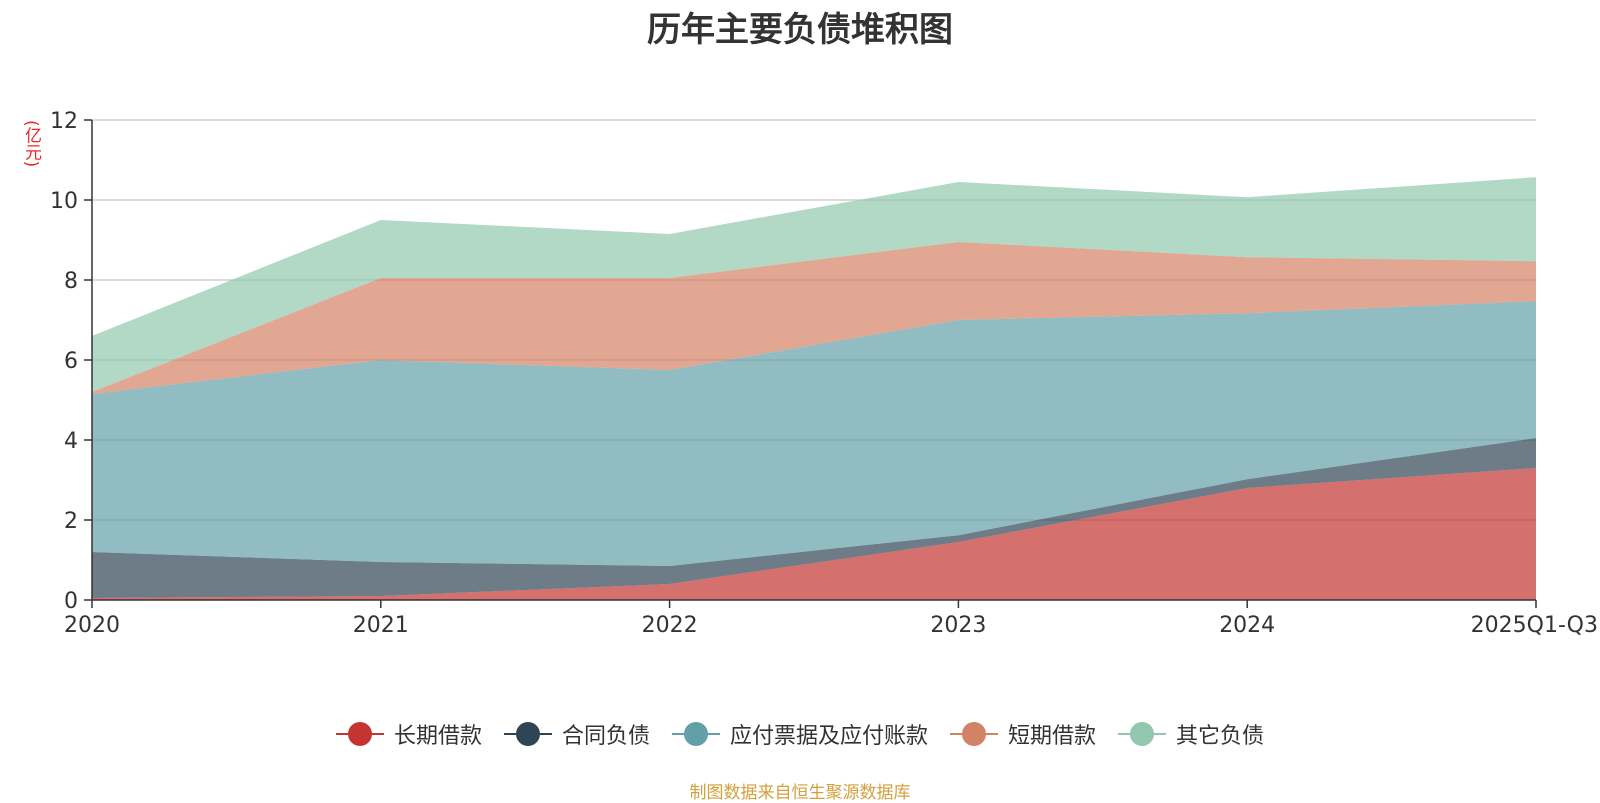 The height and width of the screenshot is (803, 1600). I want to click on legend-item-4: 其它负债, so click(1191, 734).